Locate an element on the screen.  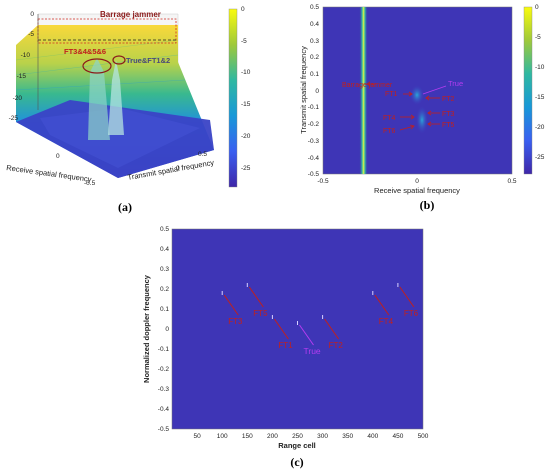
x-tick-label: 250 is located at coordinates (297, 436).